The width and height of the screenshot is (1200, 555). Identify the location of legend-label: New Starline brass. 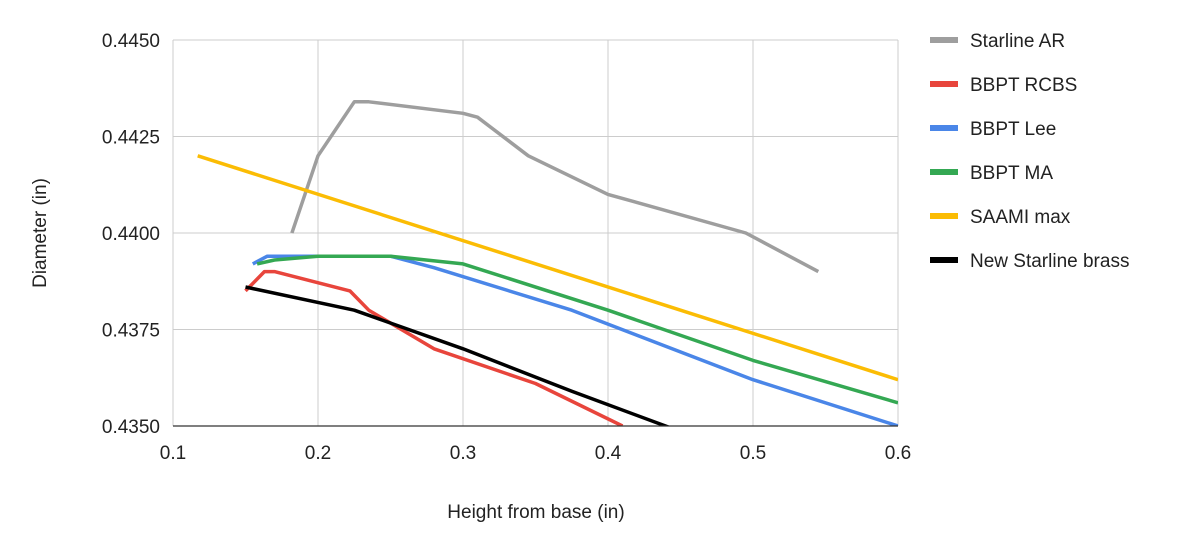
(1049, 261).